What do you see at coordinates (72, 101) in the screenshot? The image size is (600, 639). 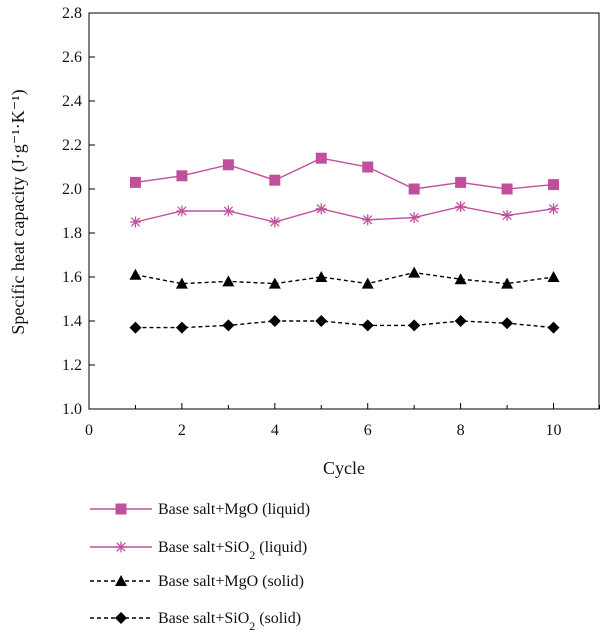 I see `y-tick-label: 2.4` at bounding box center [72, 101].